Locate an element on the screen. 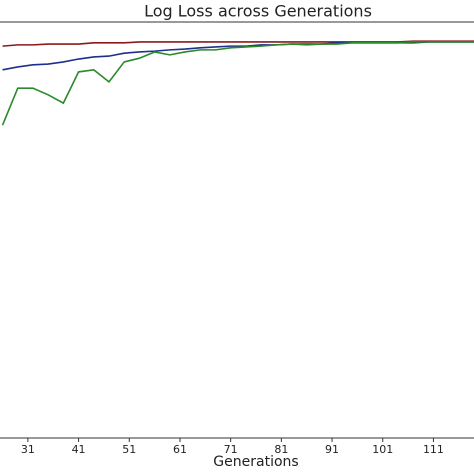  x-tick-label: 101 is located at coordinates (382, 449).